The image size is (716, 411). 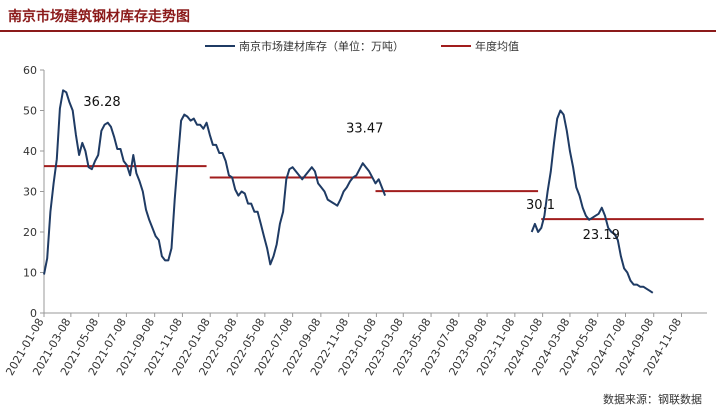 I want to click on y-tick-label: 20, so click(x=30, y=232).